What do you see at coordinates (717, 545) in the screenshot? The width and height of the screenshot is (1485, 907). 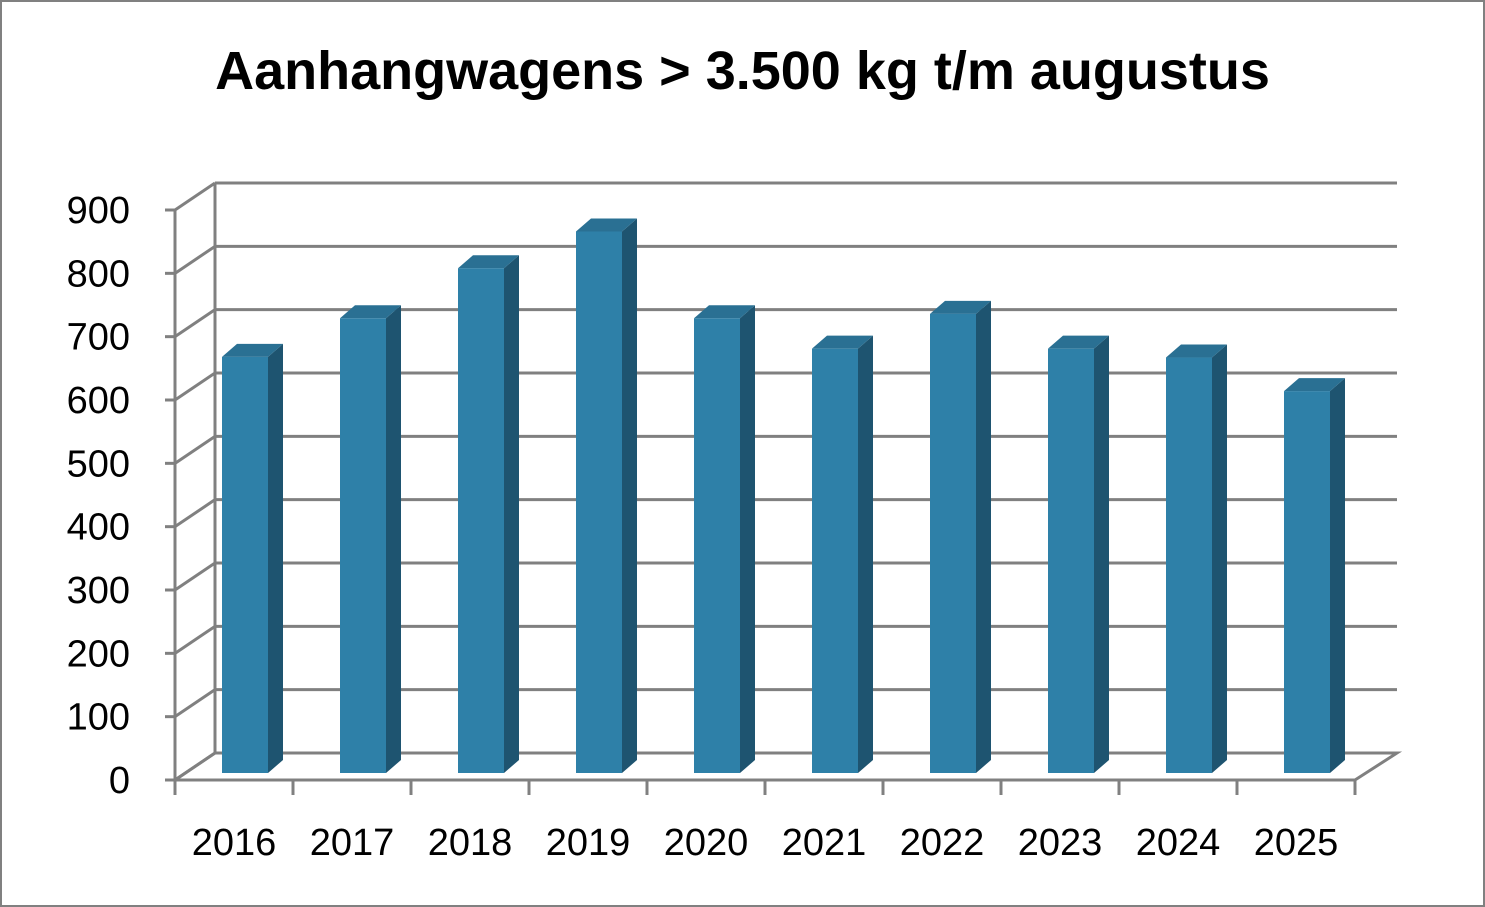 I see `bar-2020` at bounding box center [717, 545].